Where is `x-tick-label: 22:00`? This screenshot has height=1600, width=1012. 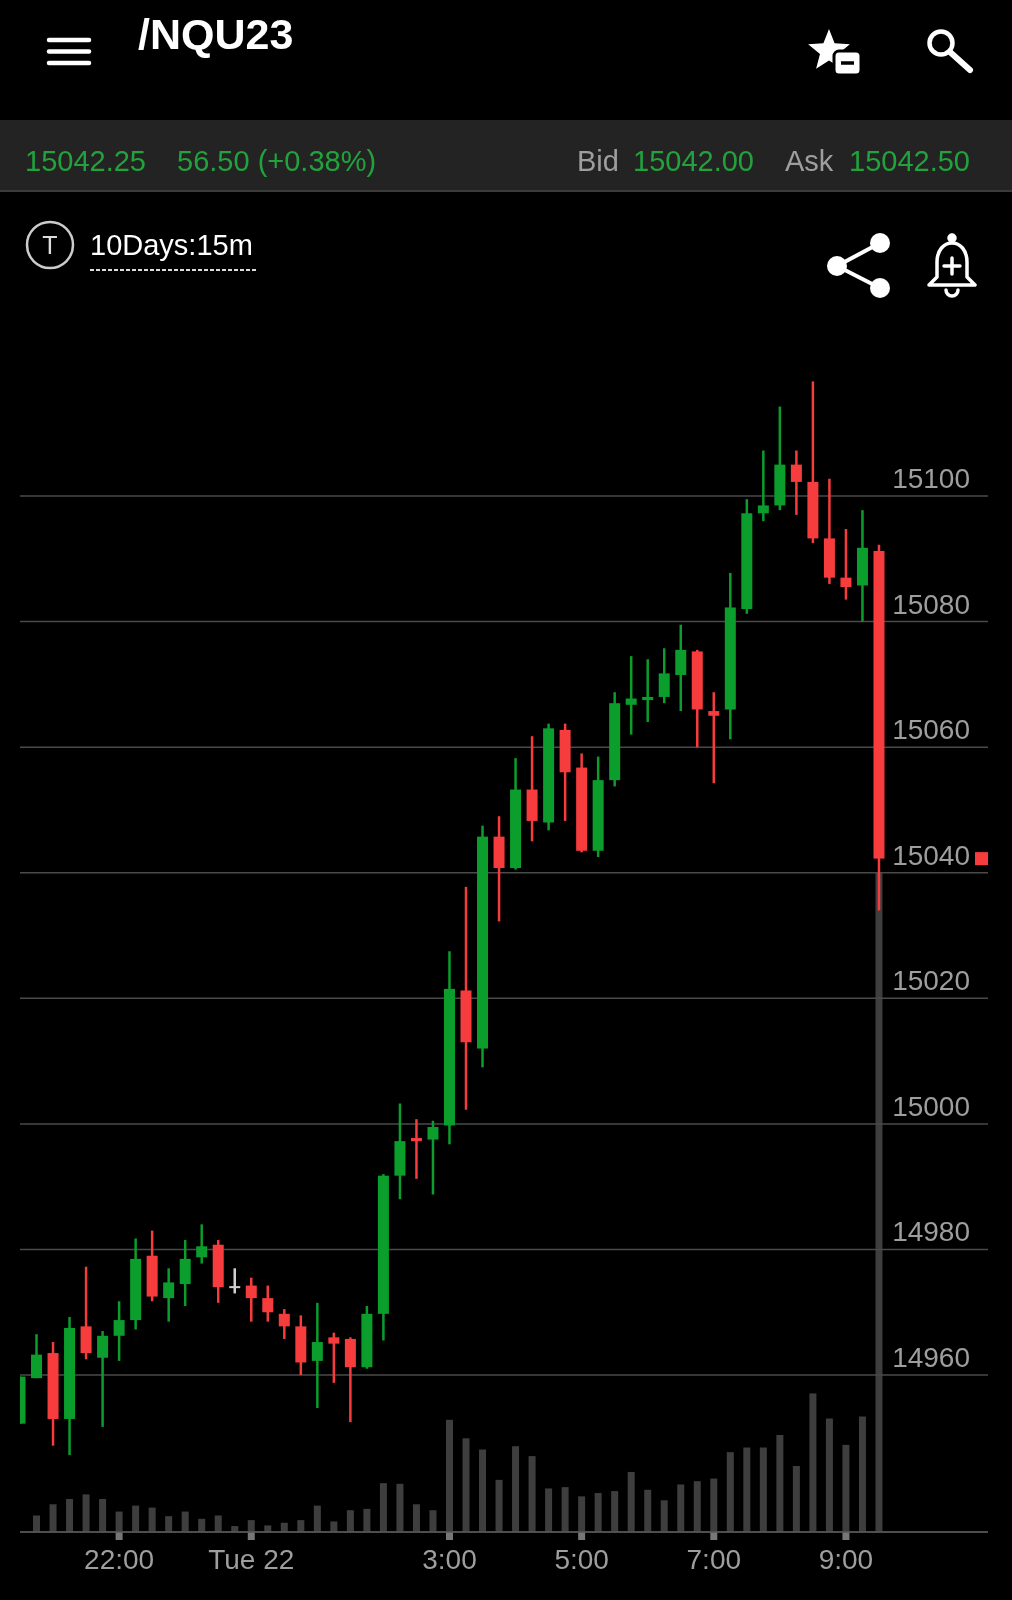
x-tick-label: 22:00 is located at coordinates (119, 1559).